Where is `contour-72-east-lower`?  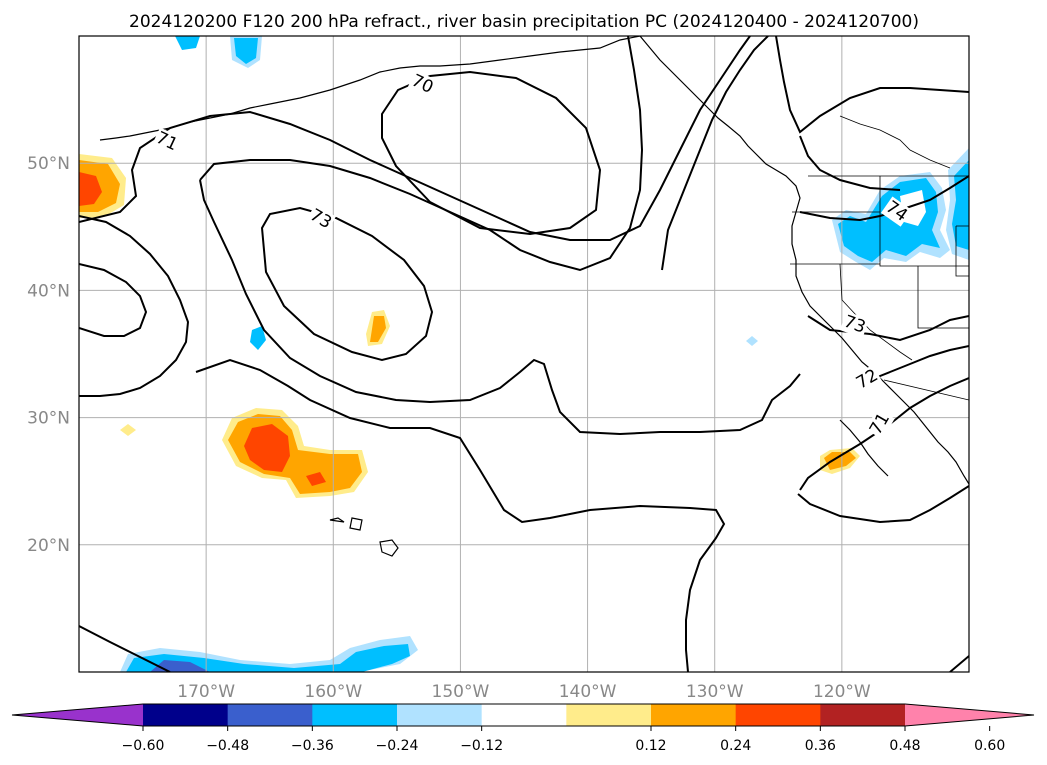
contour-72-east-lower is located at coordinates (919, 363).